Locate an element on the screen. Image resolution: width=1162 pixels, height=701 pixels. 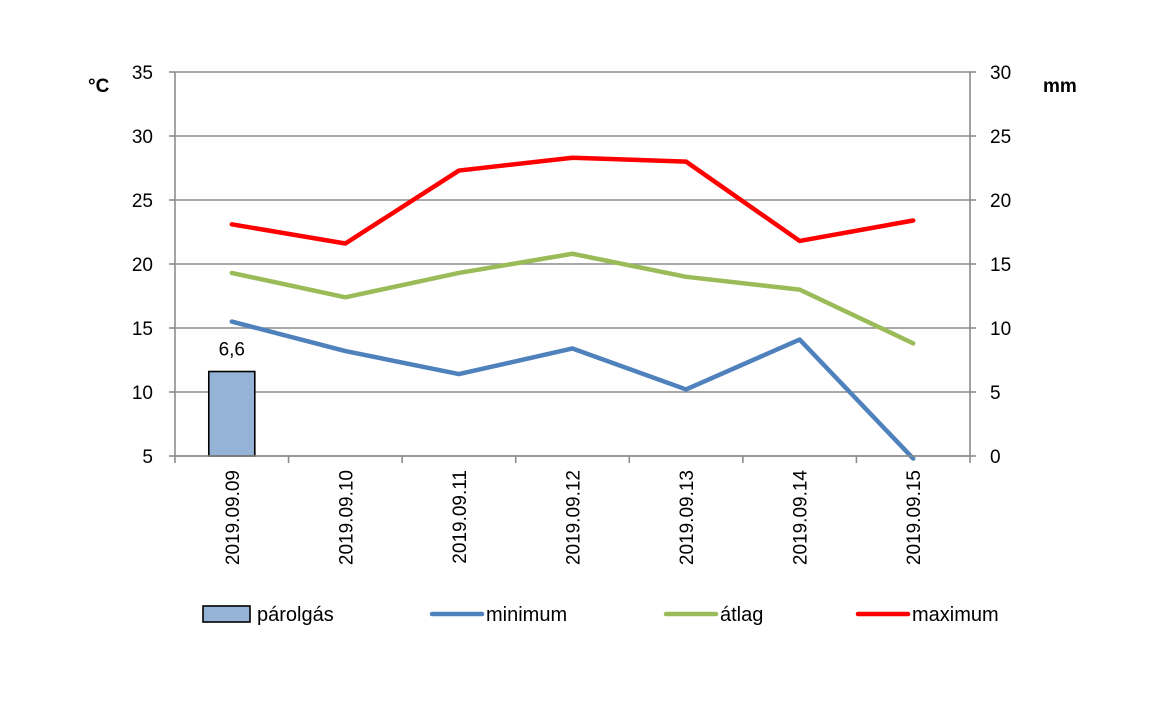
legend-label: minimum is located at coordinates (526, 615).